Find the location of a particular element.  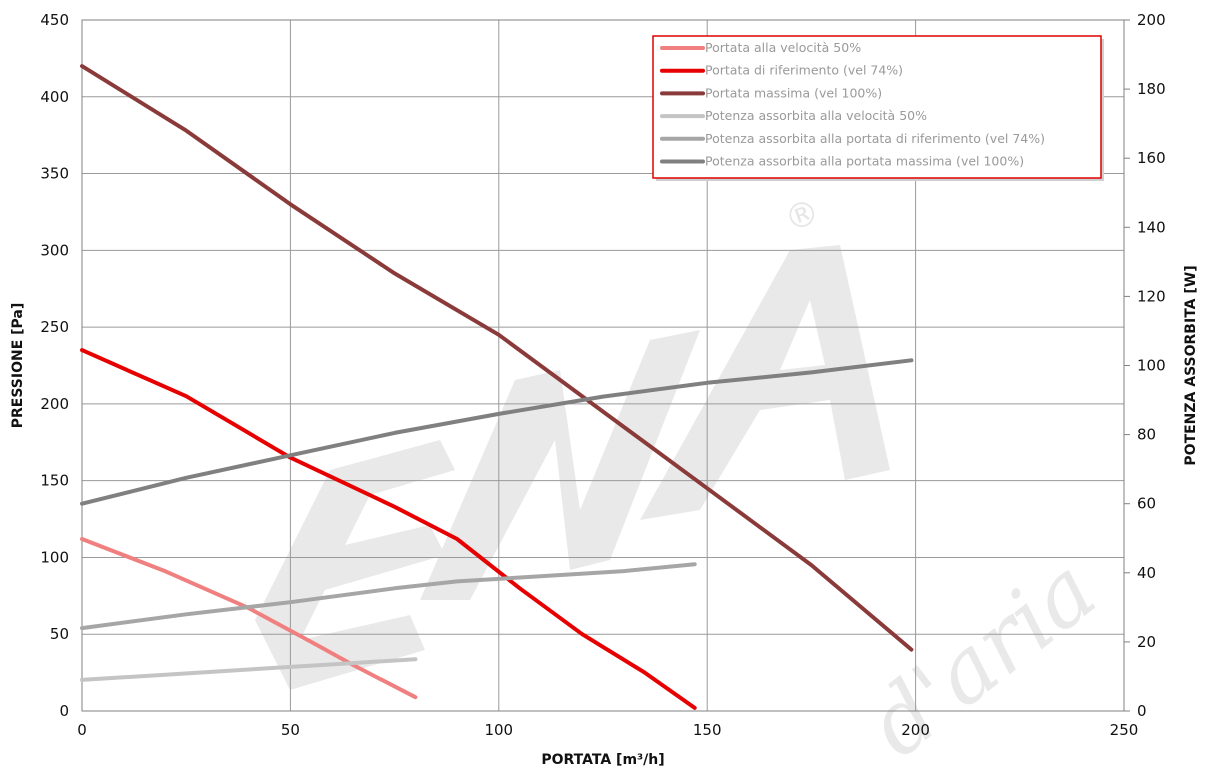

watermark-letter-e is located at coordinates (355, 565).